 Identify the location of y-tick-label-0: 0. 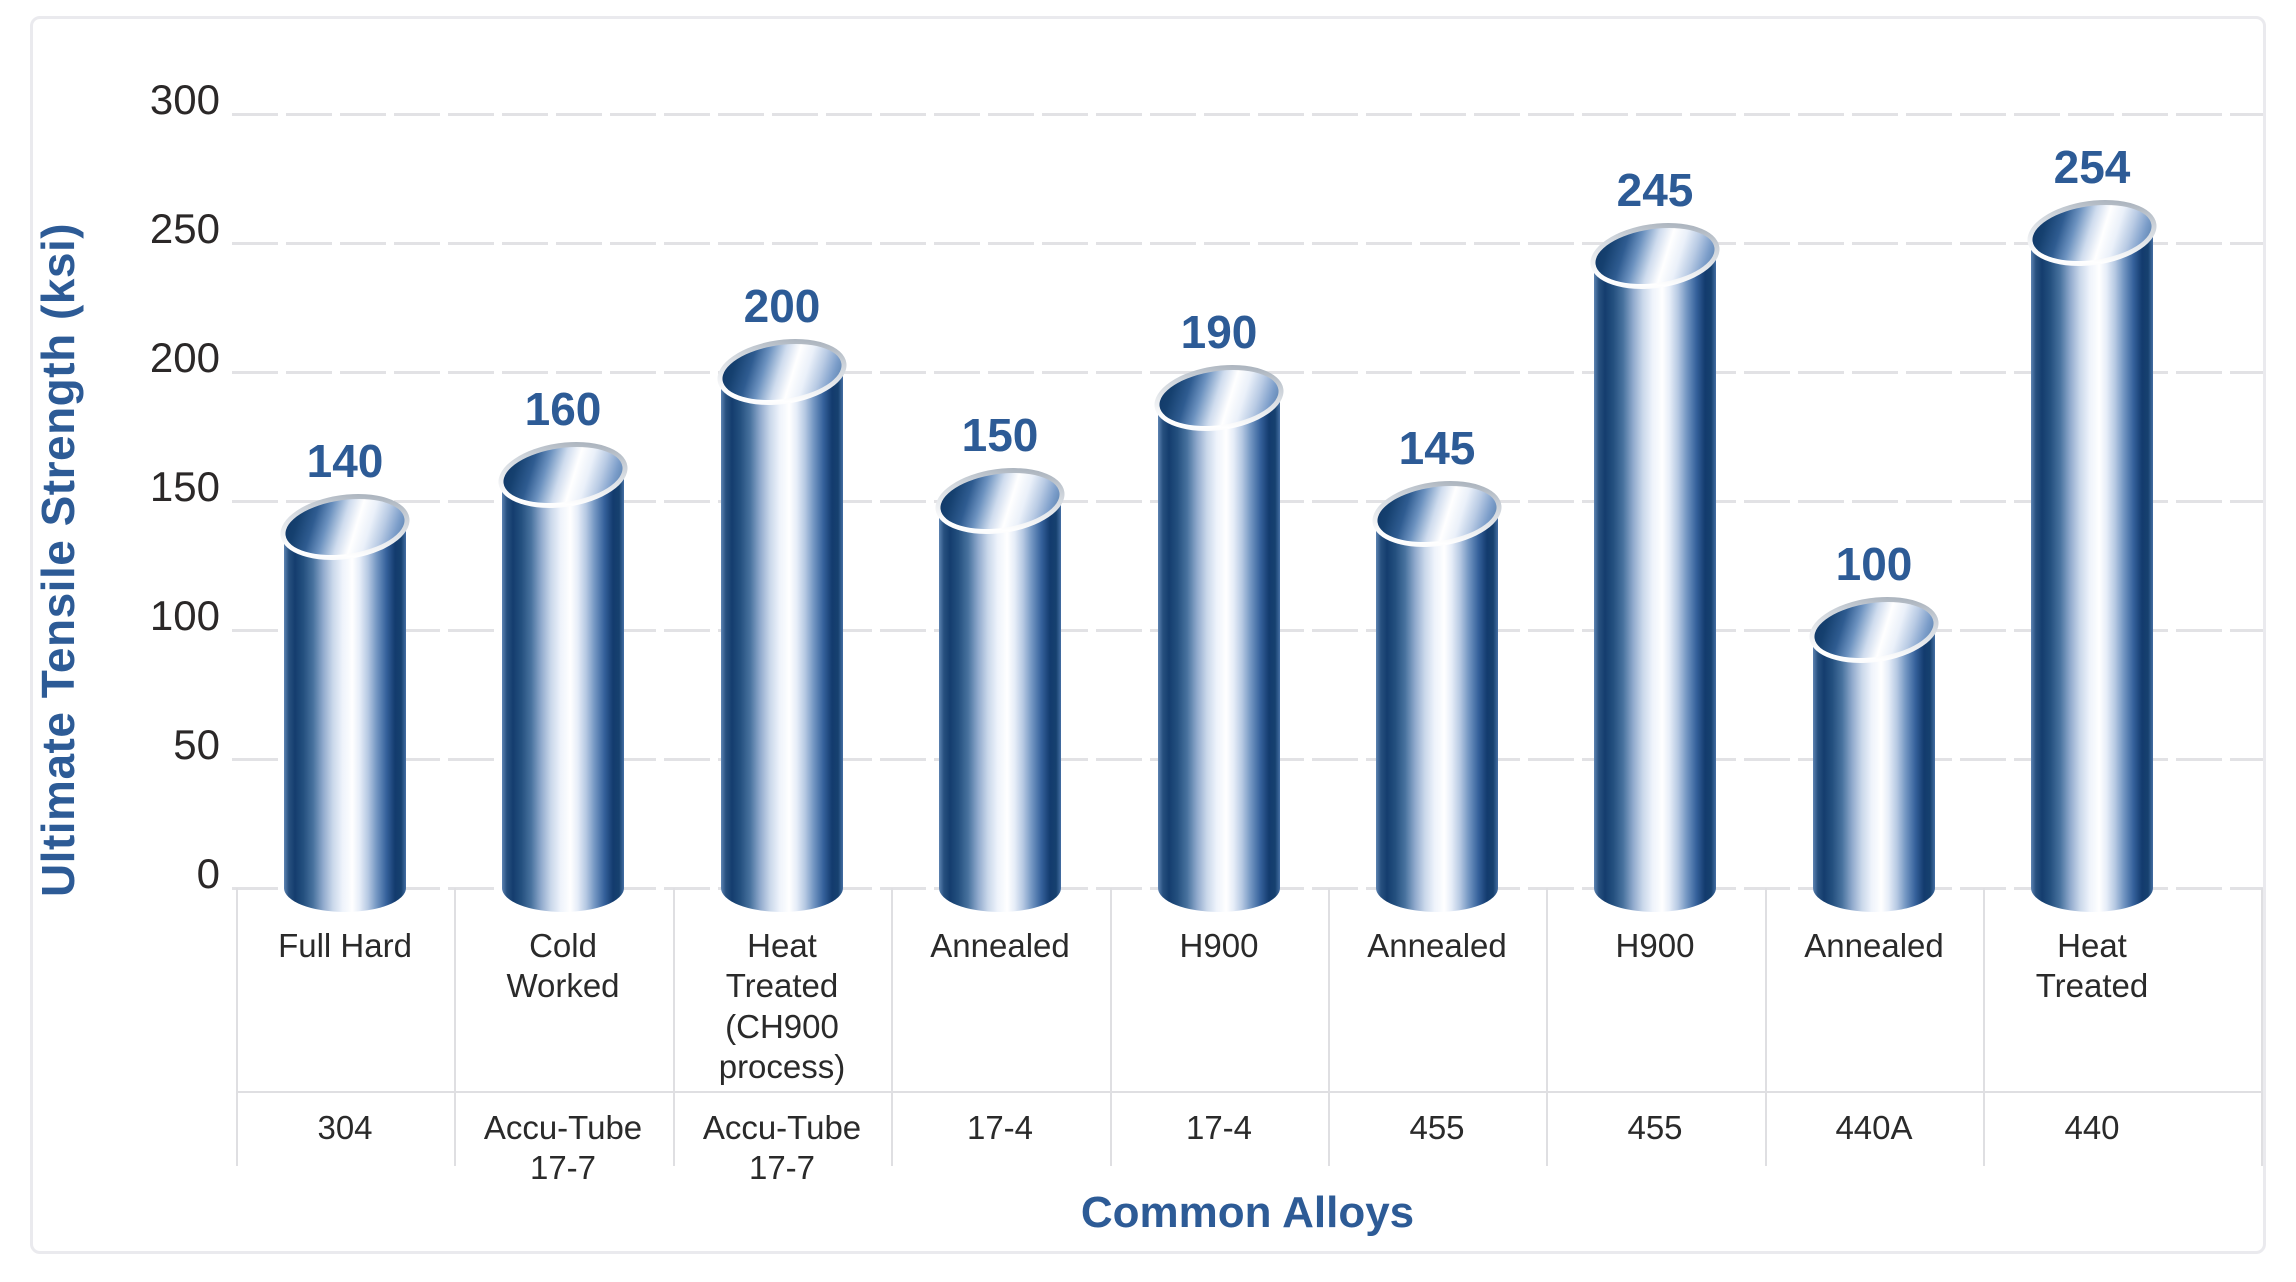
(208, 873).